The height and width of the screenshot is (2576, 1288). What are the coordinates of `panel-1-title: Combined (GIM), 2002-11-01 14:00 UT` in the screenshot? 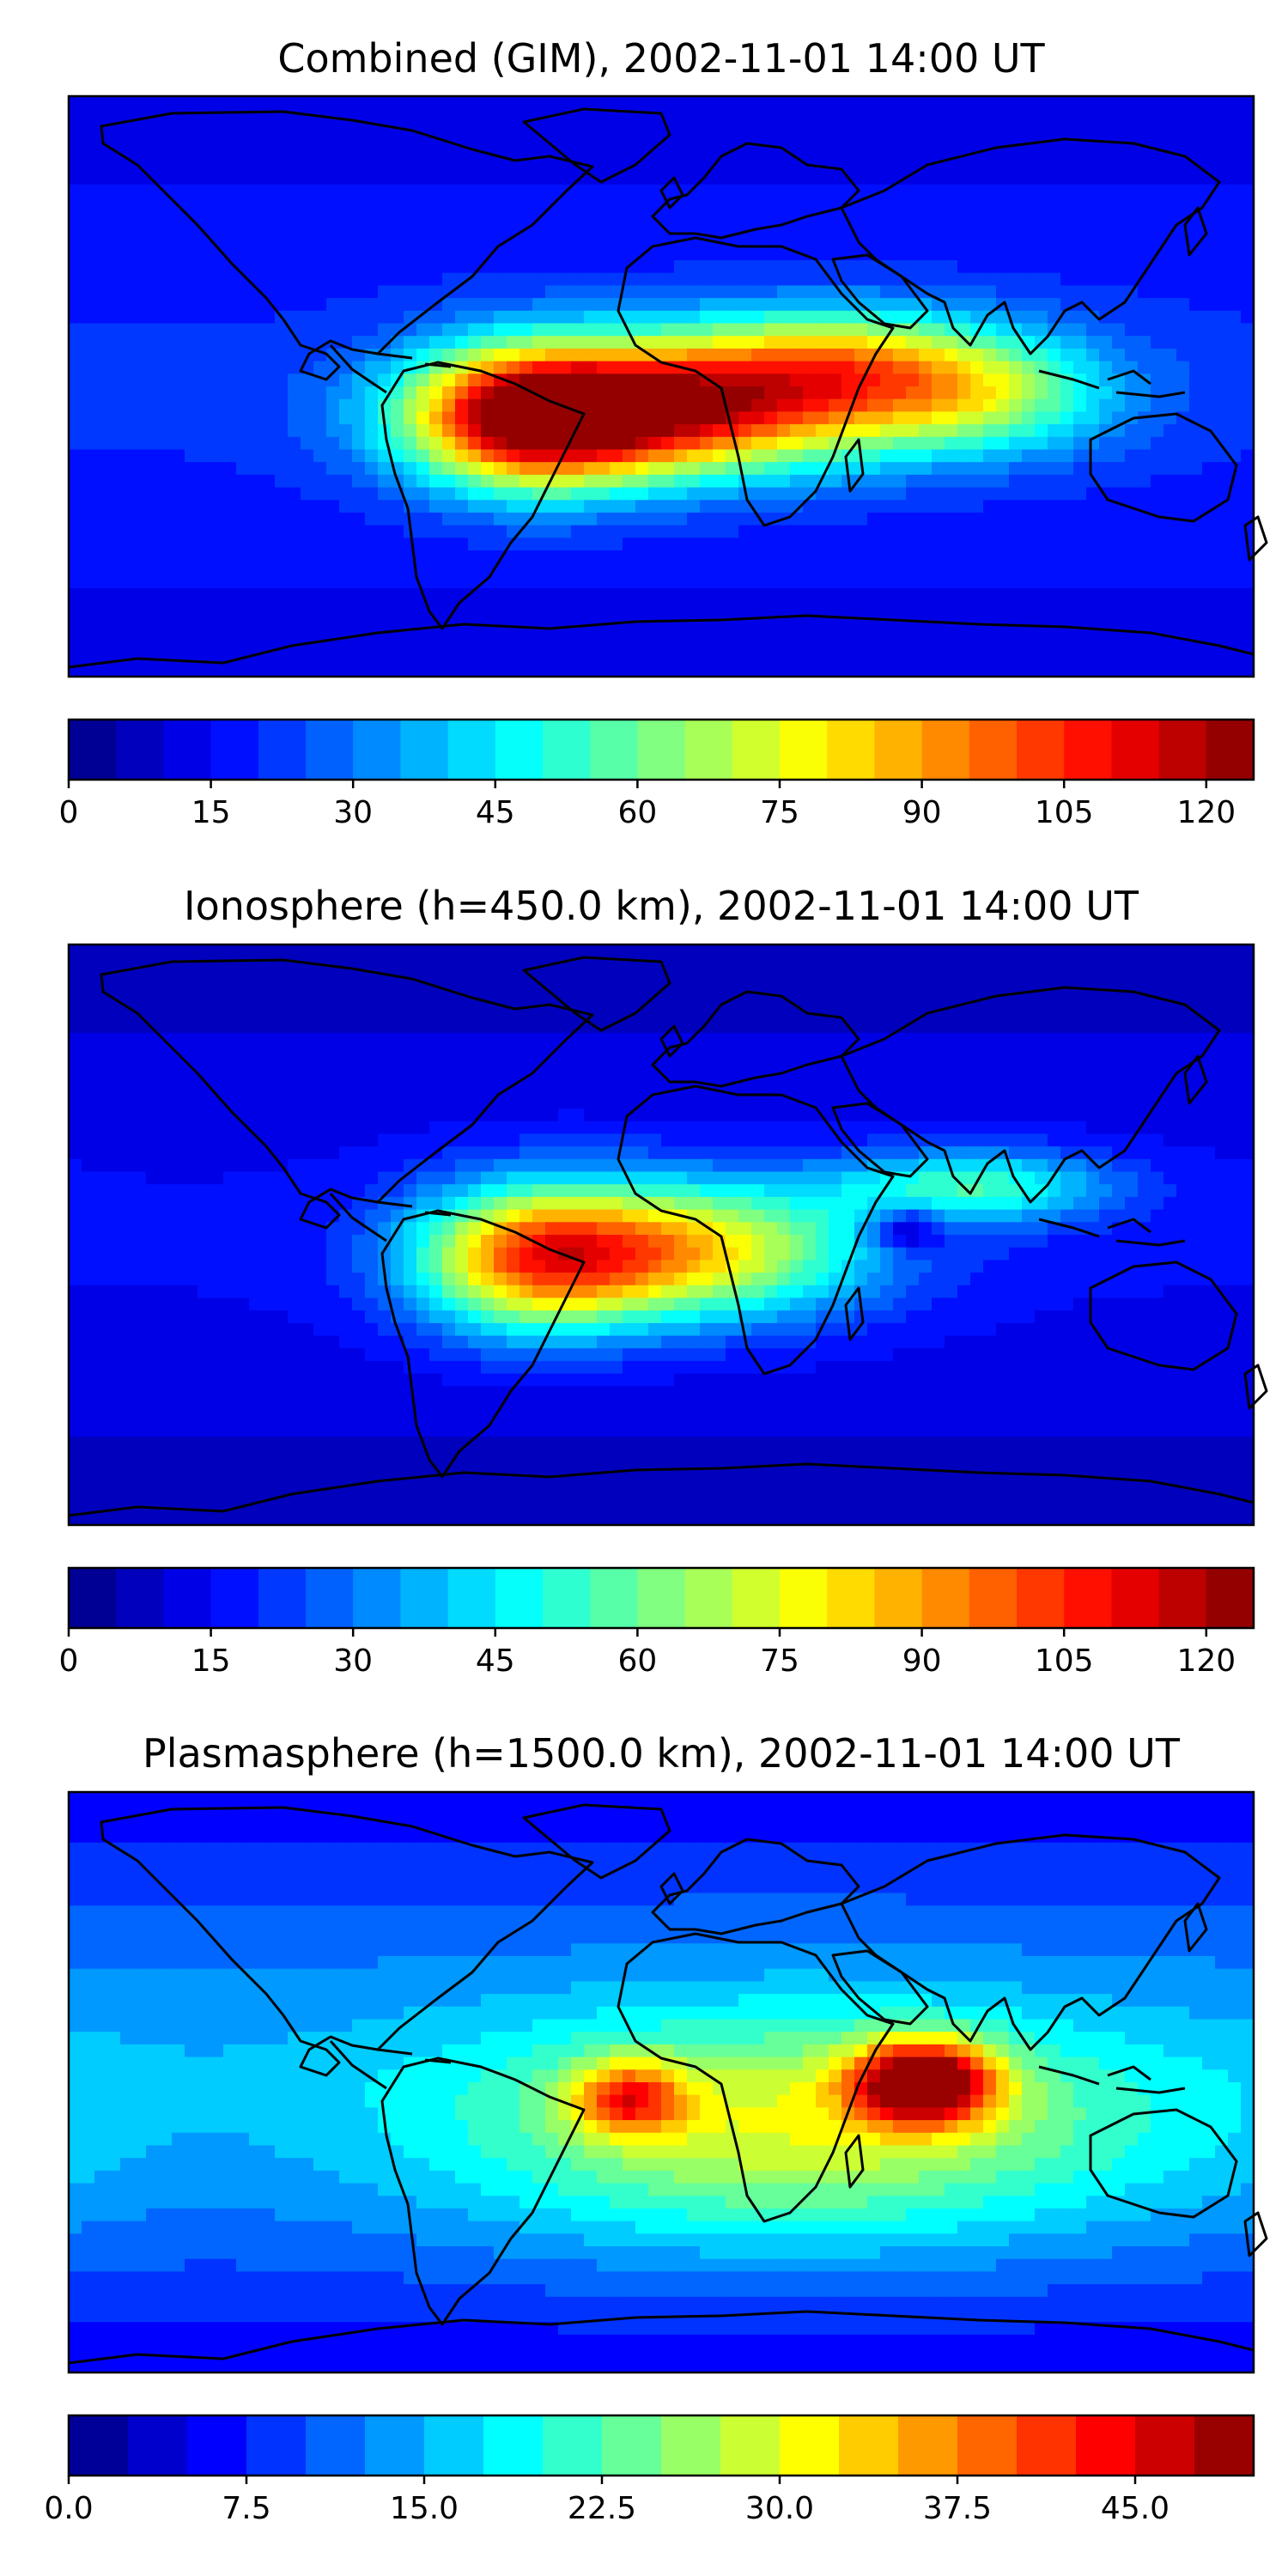 It's located at (661, 59).